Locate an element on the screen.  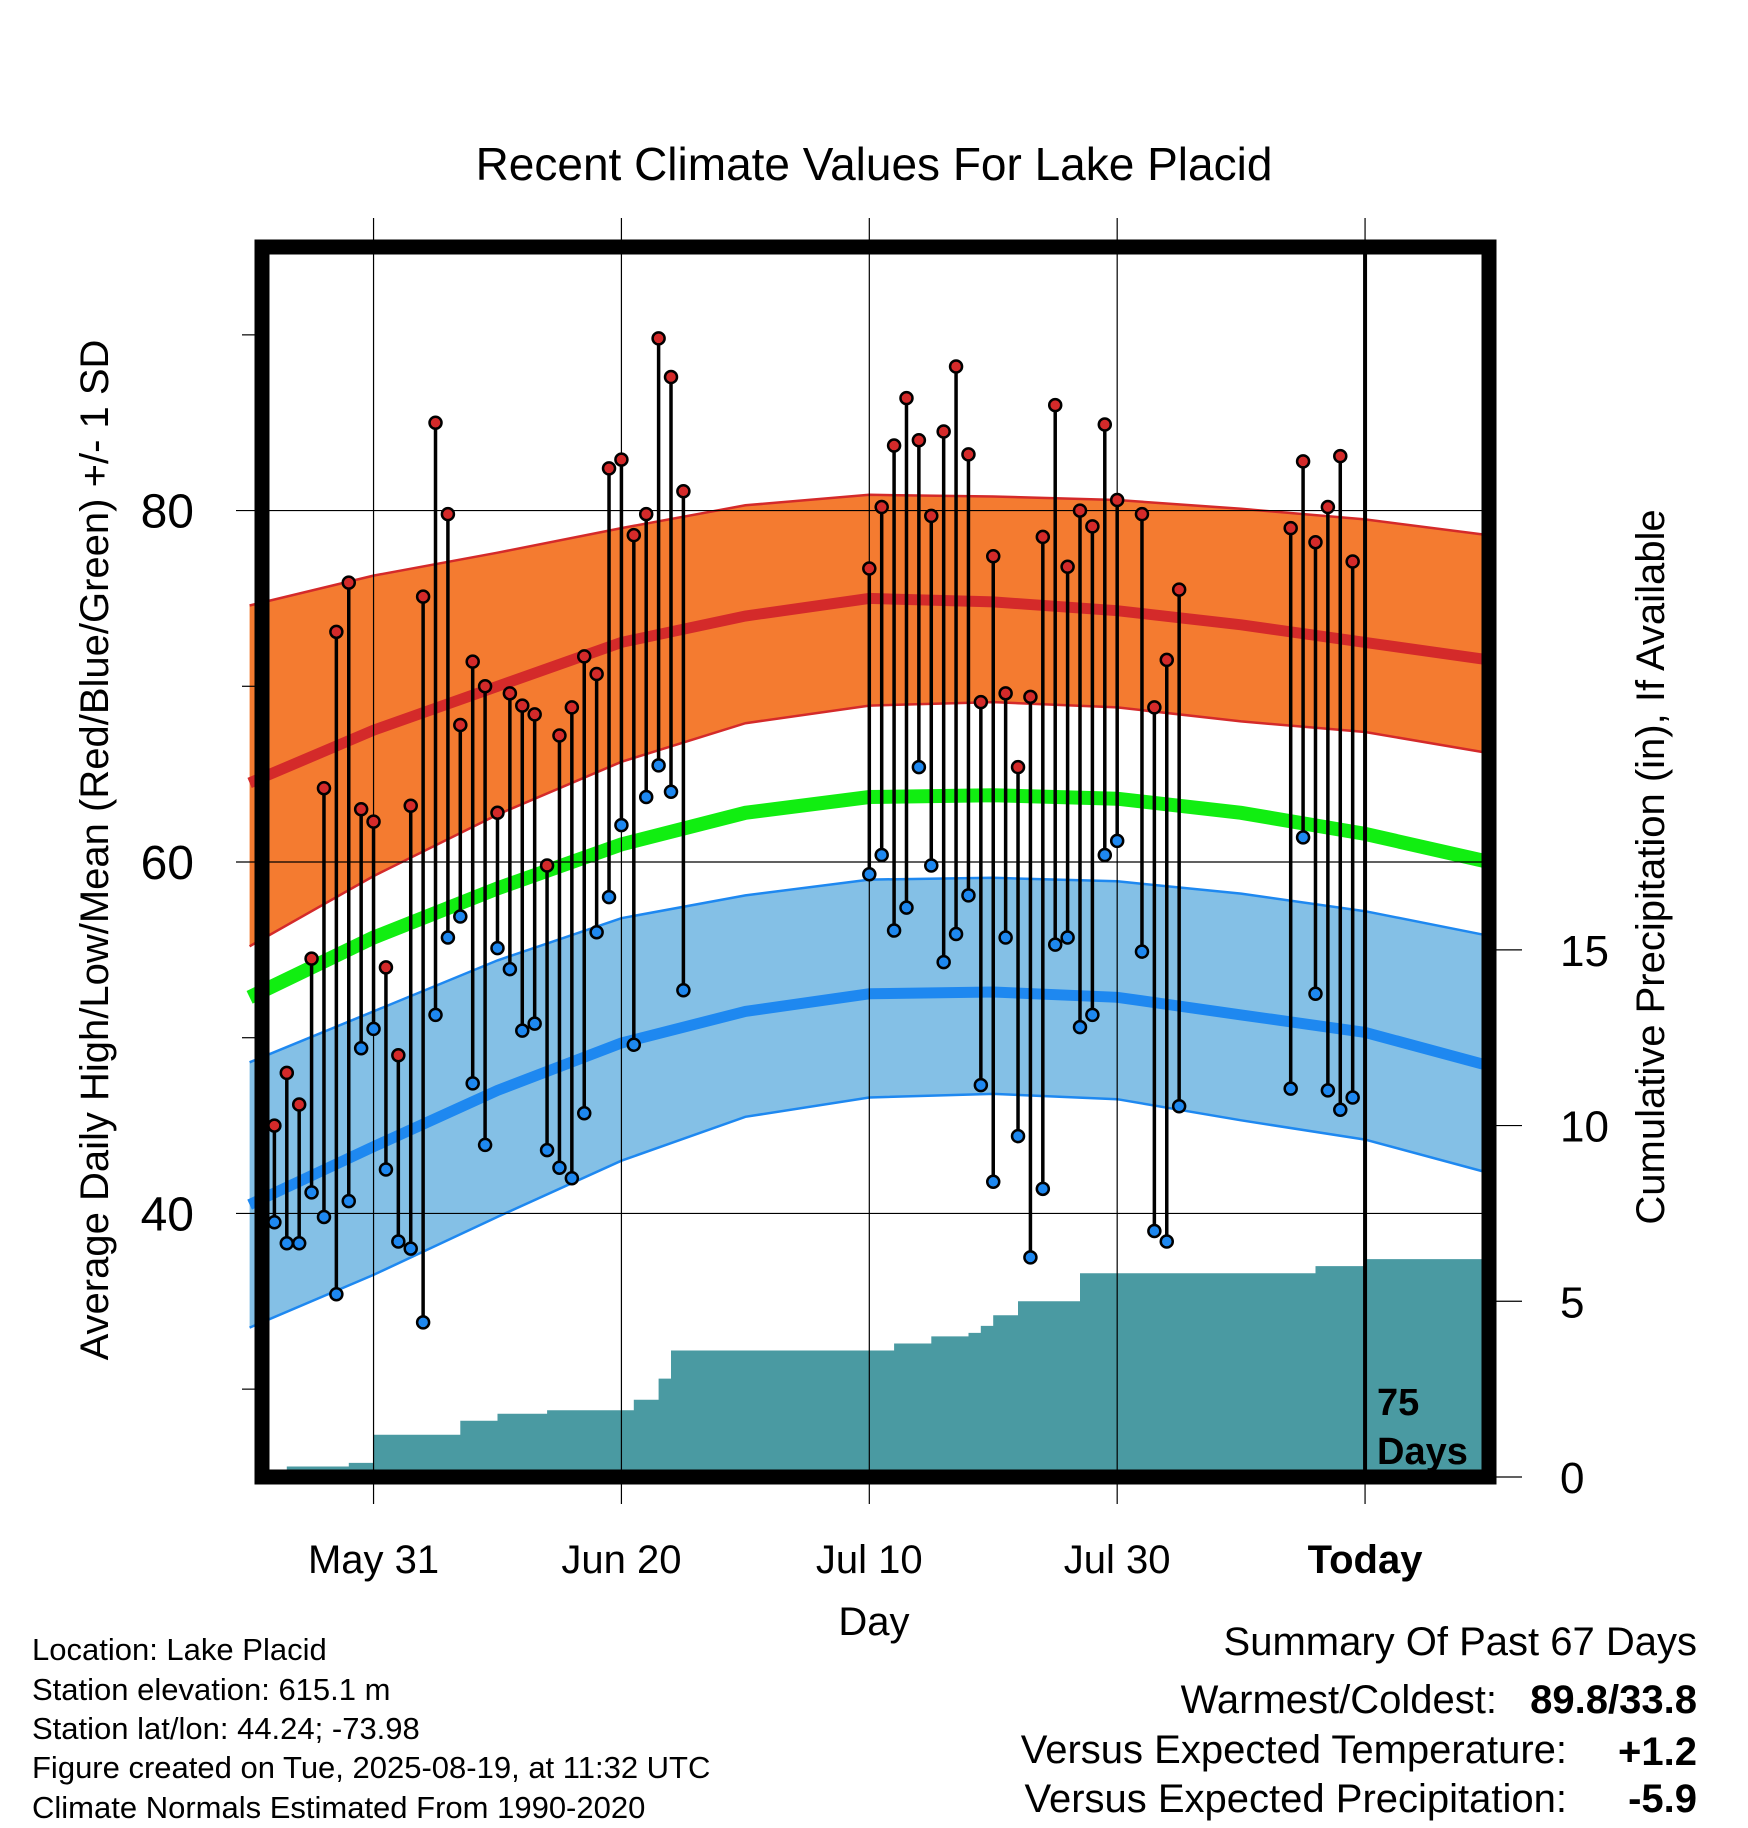
info-latlon: Station lat/lon: 44.24; -73.98 is located at coordinates (226, 1728).